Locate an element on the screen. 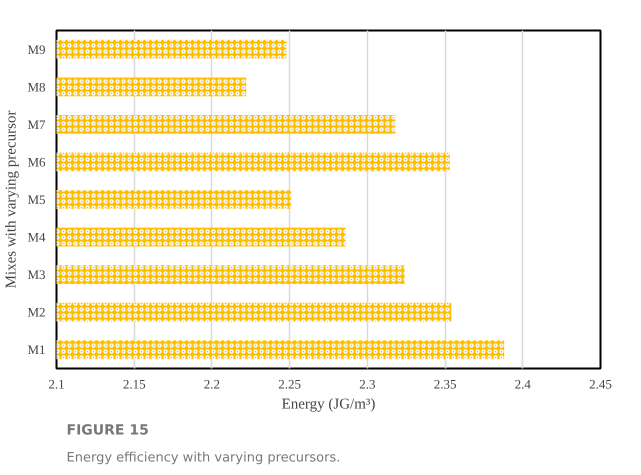  caption: FIGURE 15 is located at coordinates (107, 430).